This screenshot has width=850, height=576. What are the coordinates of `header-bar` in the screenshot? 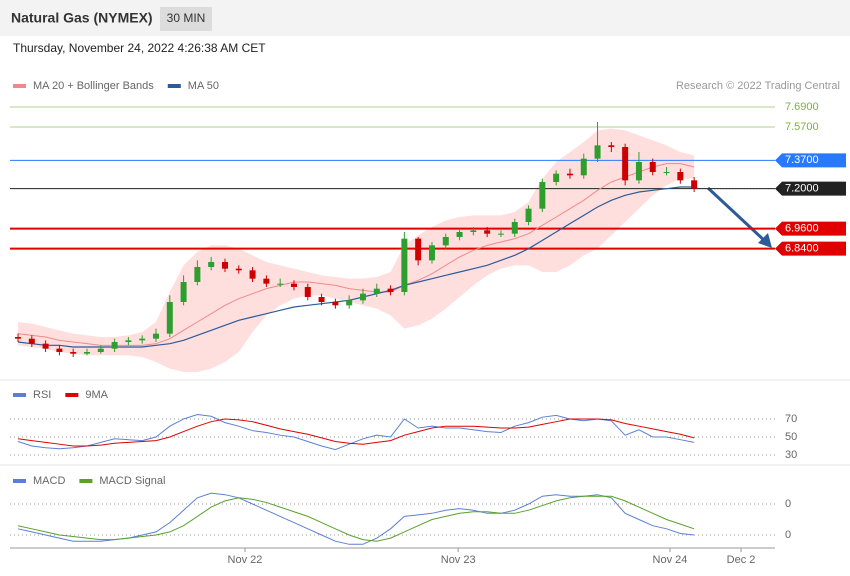 It's located at (425, 18).